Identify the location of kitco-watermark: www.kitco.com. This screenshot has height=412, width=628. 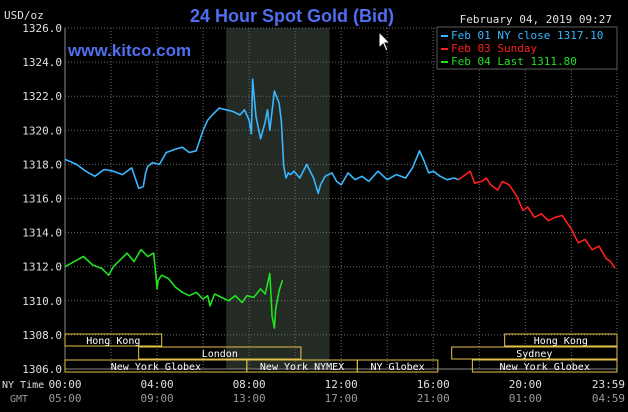
(129, 50).